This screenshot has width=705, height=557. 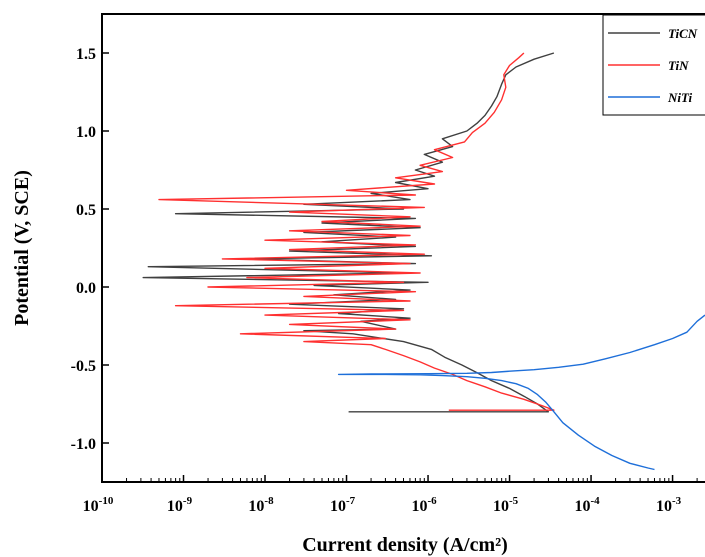 What do you see at coordinates (587, 505) in the screenshot?
I see `x-tick-label: 10⁻⁴` at bounding box center [587, 505].